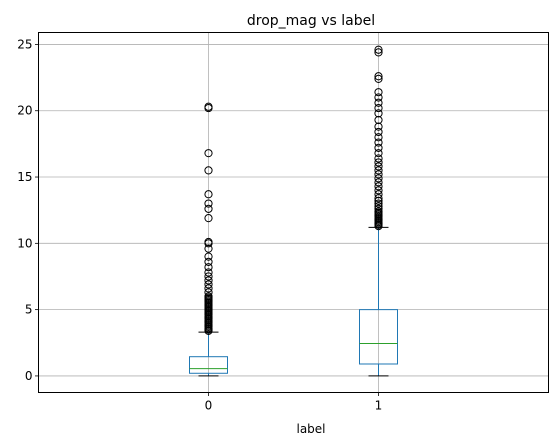  Describe the element at coordinates (29, 310) in the screenshot. I see `y-tick-label: 5` at that location.